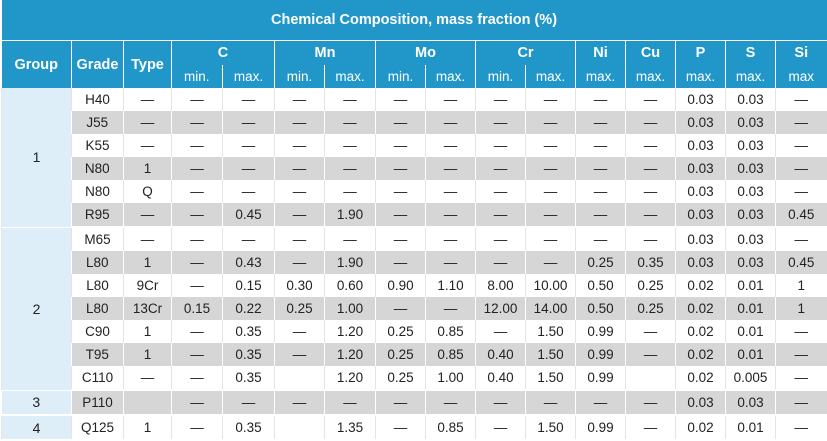  I want to click on value-cell: 1.00, so click(450, 378).